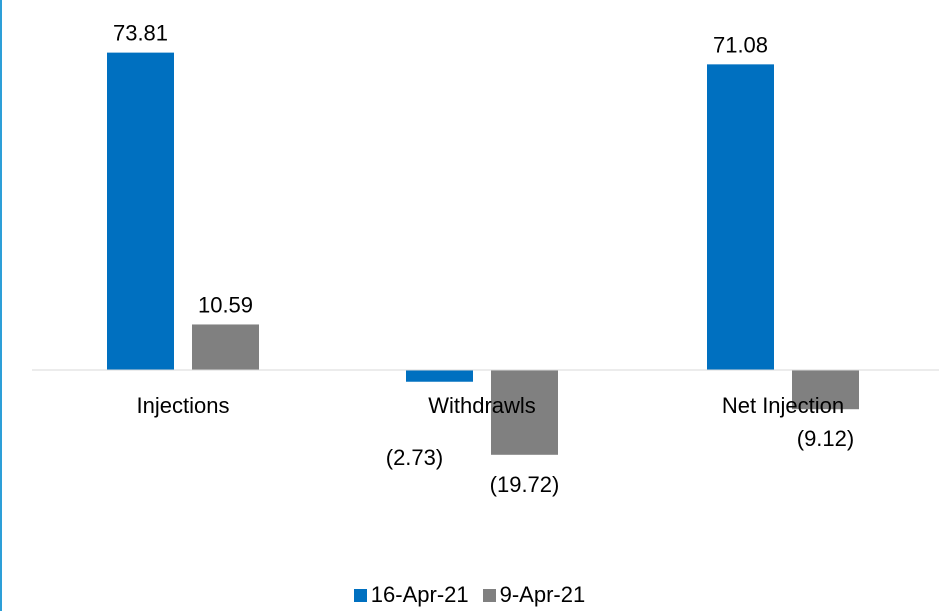  What do you see at coordinates (140, 211) in the screenshot?
I see `bar-series-1-injections` at bounding box center [140, 211].